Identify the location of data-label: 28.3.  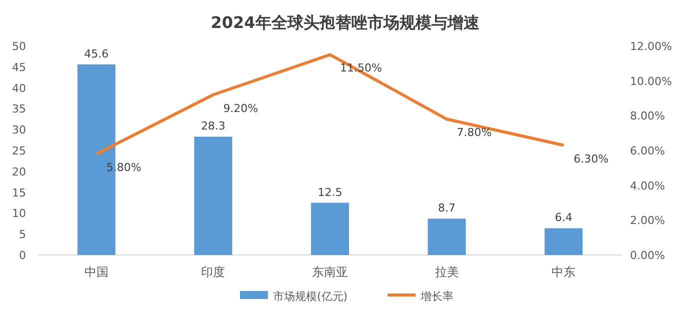
(213, 126).